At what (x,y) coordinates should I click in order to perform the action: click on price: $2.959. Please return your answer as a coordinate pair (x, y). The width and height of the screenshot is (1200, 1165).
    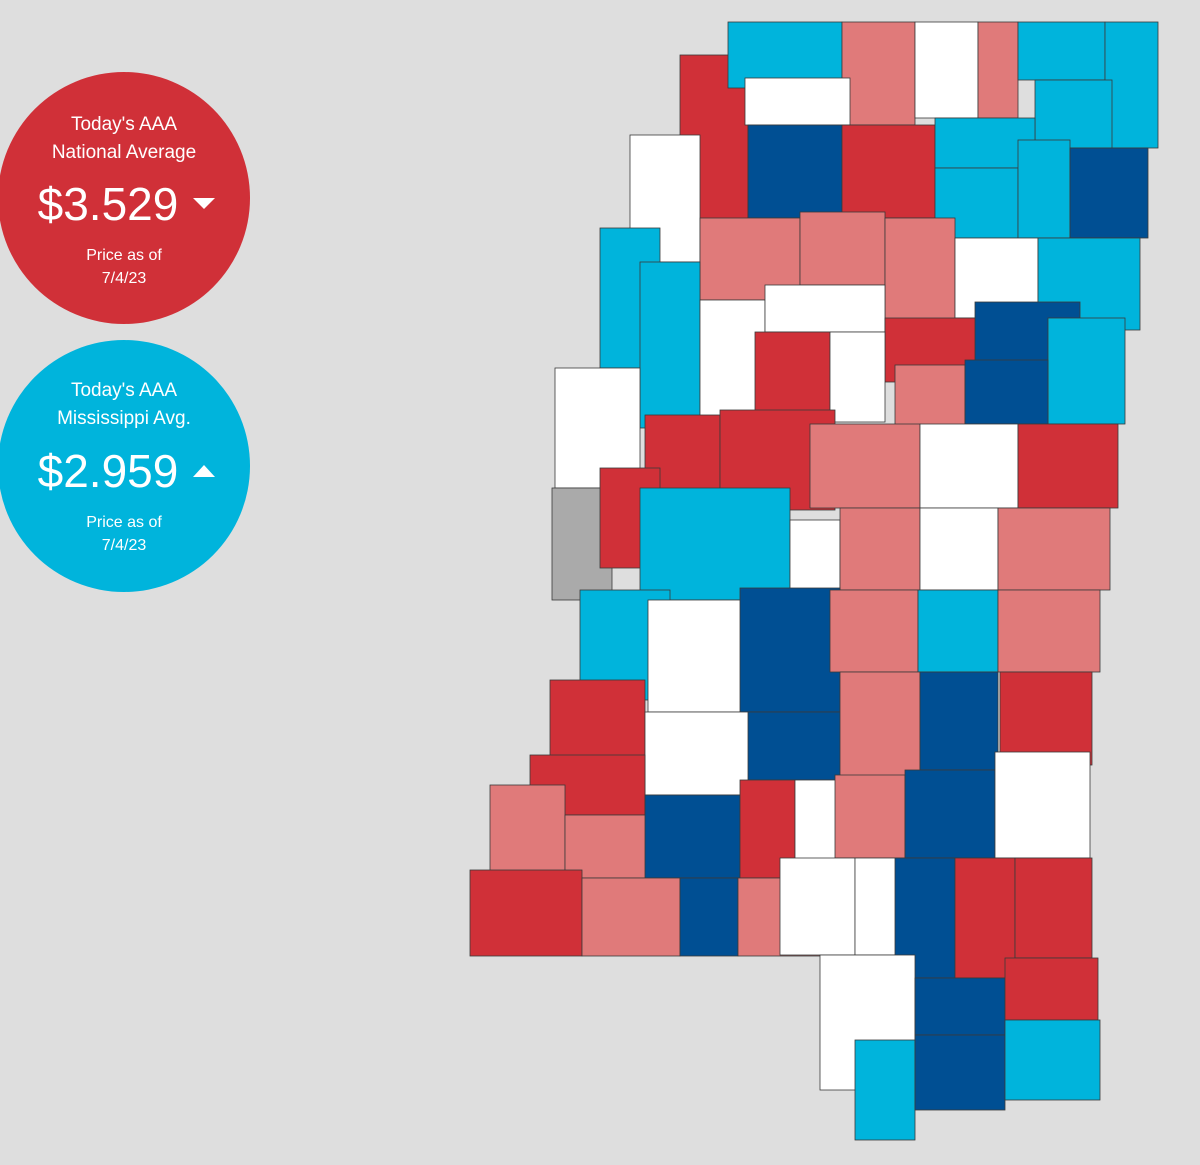
    Looking at the image, I should click on (108, 471).